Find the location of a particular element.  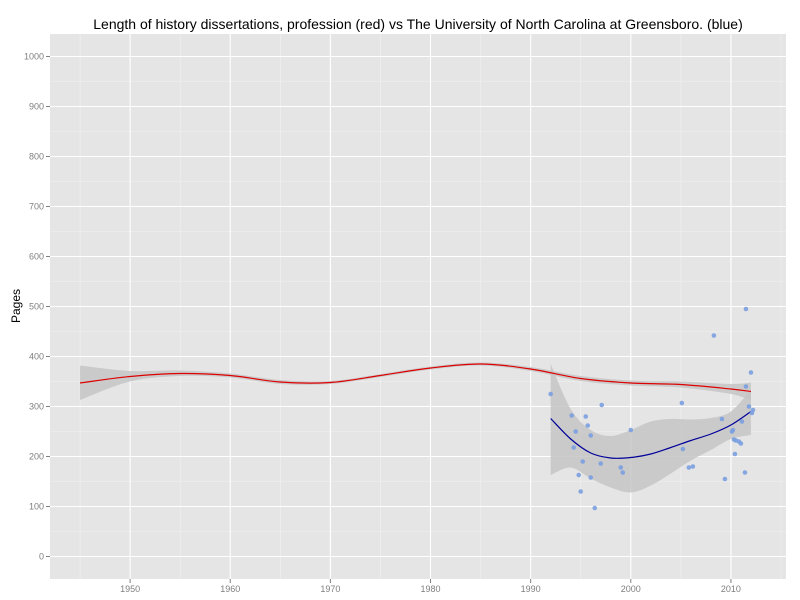

y-tick-label: 500 is located at coordinates (36, 307).